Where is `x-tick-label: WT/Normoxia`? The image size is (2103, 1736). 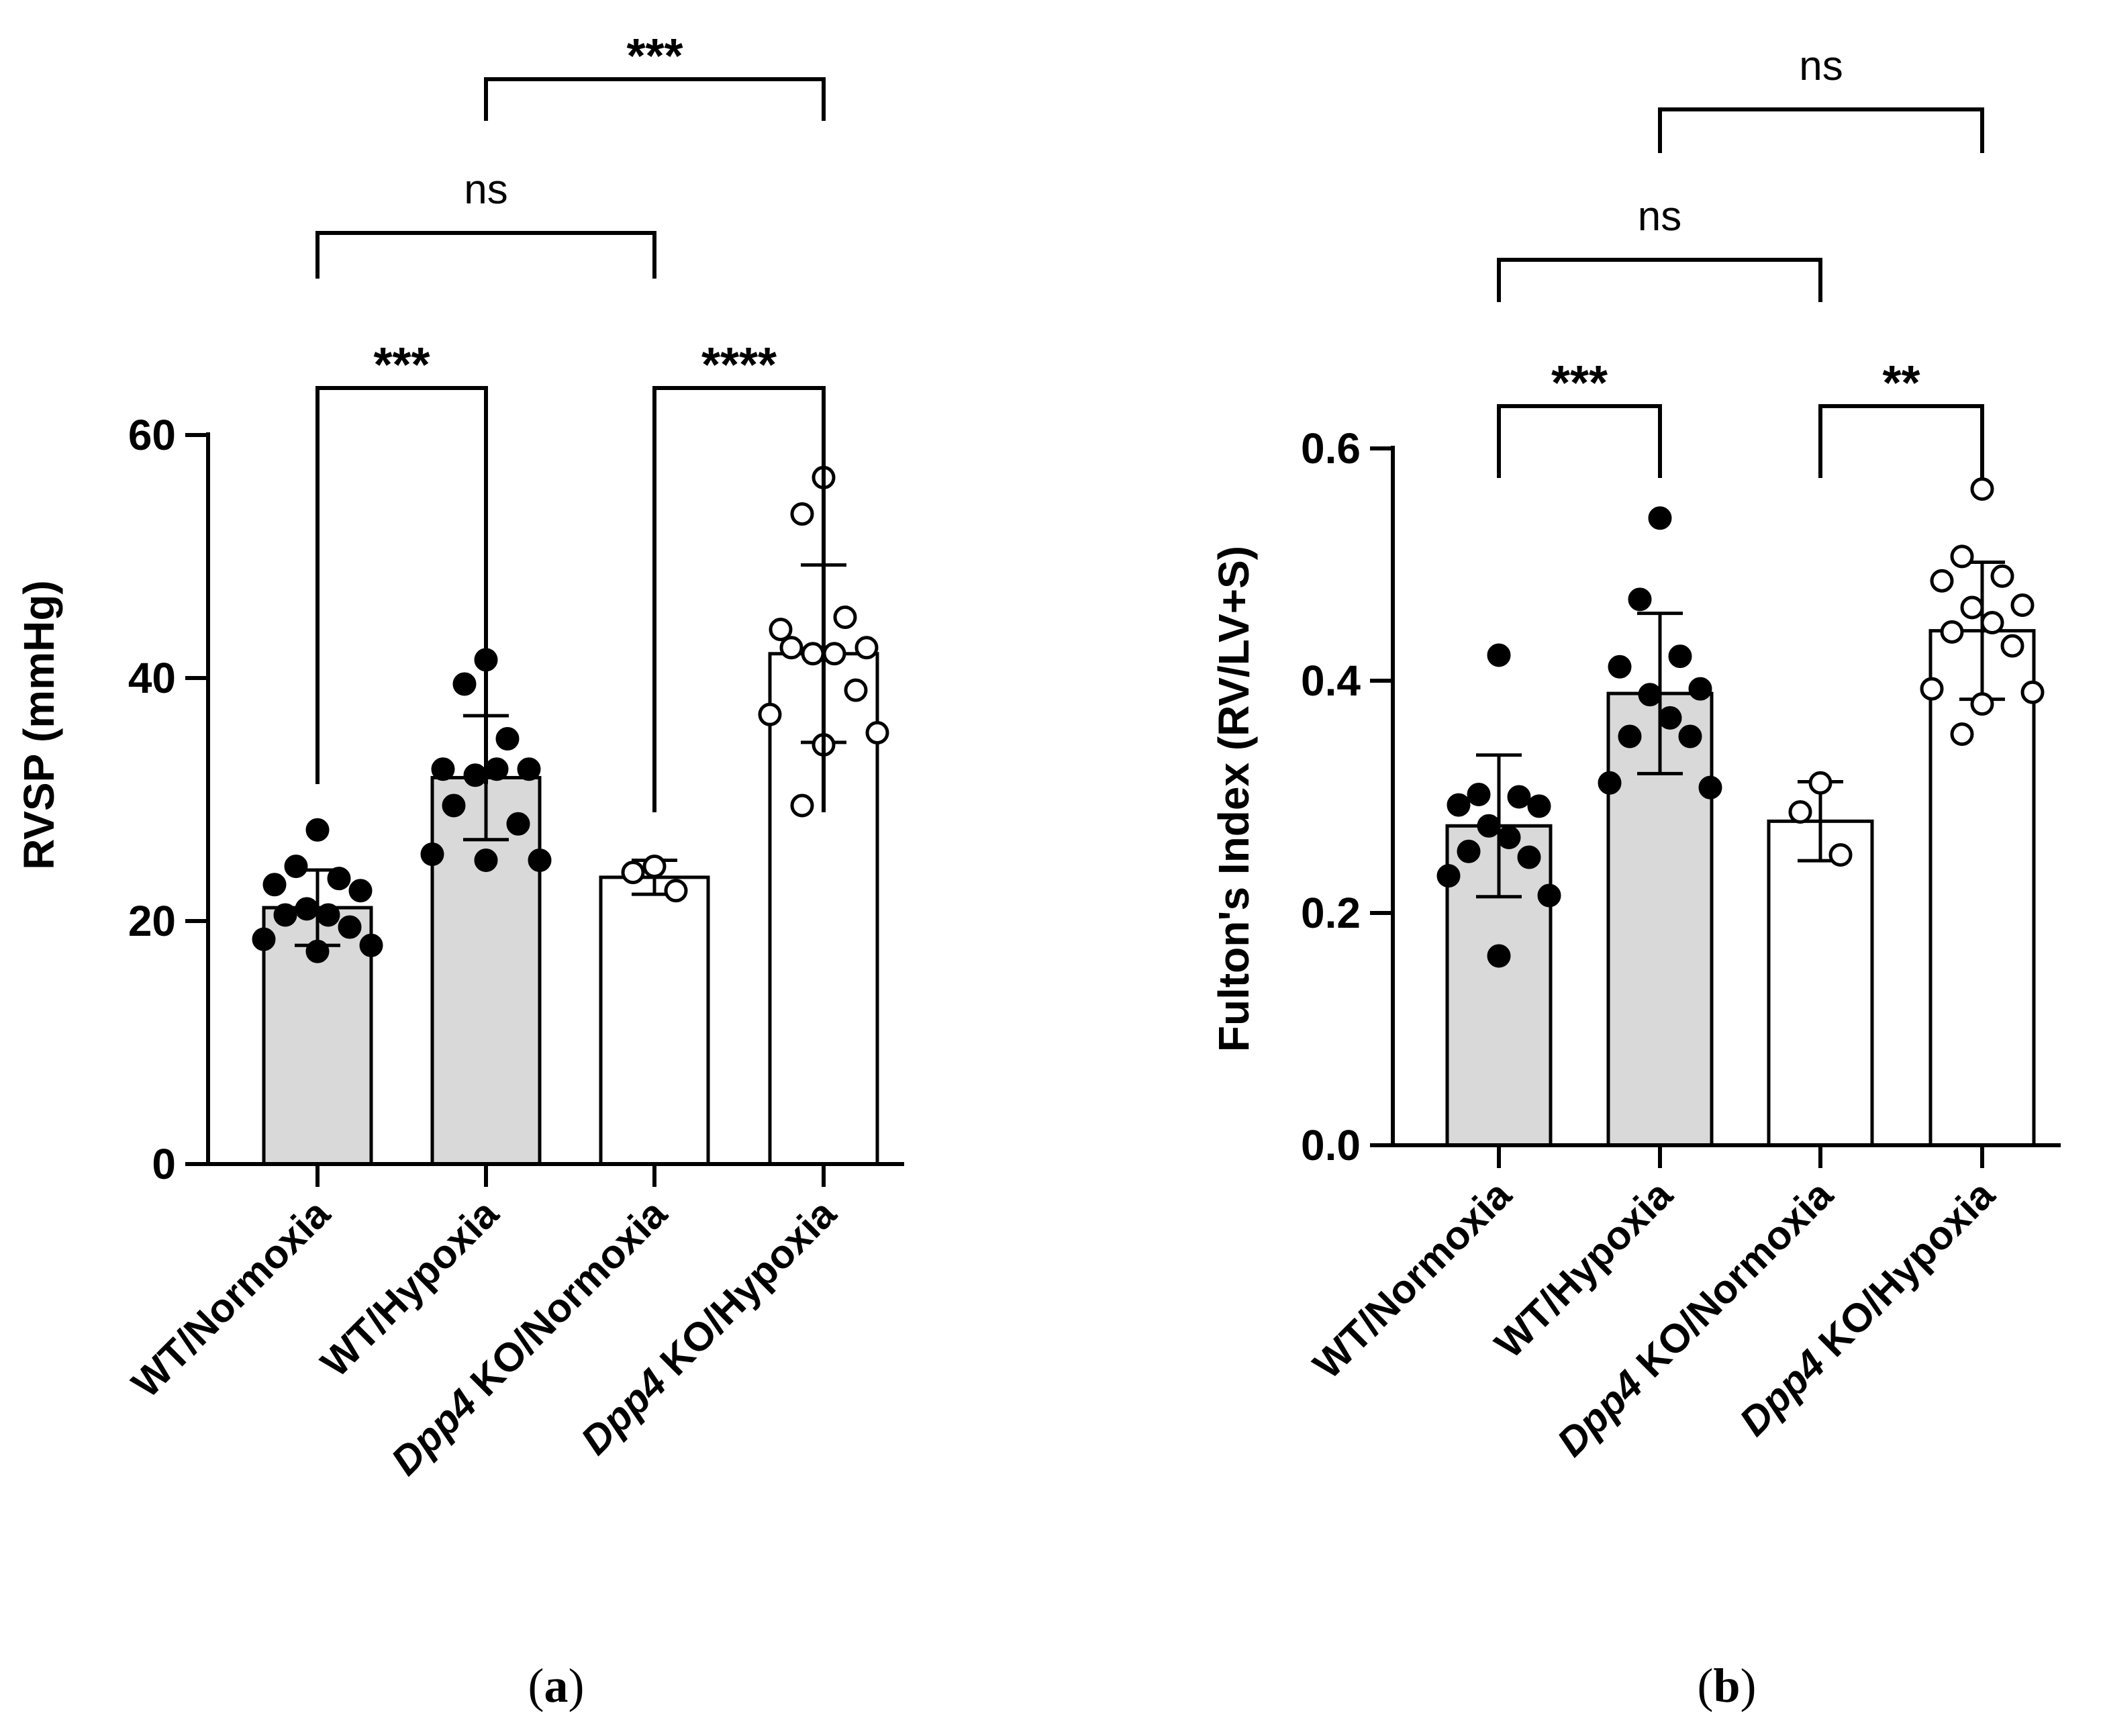
x-tick-label: WT/Normoxia is located at coordinates (1412, 1279).